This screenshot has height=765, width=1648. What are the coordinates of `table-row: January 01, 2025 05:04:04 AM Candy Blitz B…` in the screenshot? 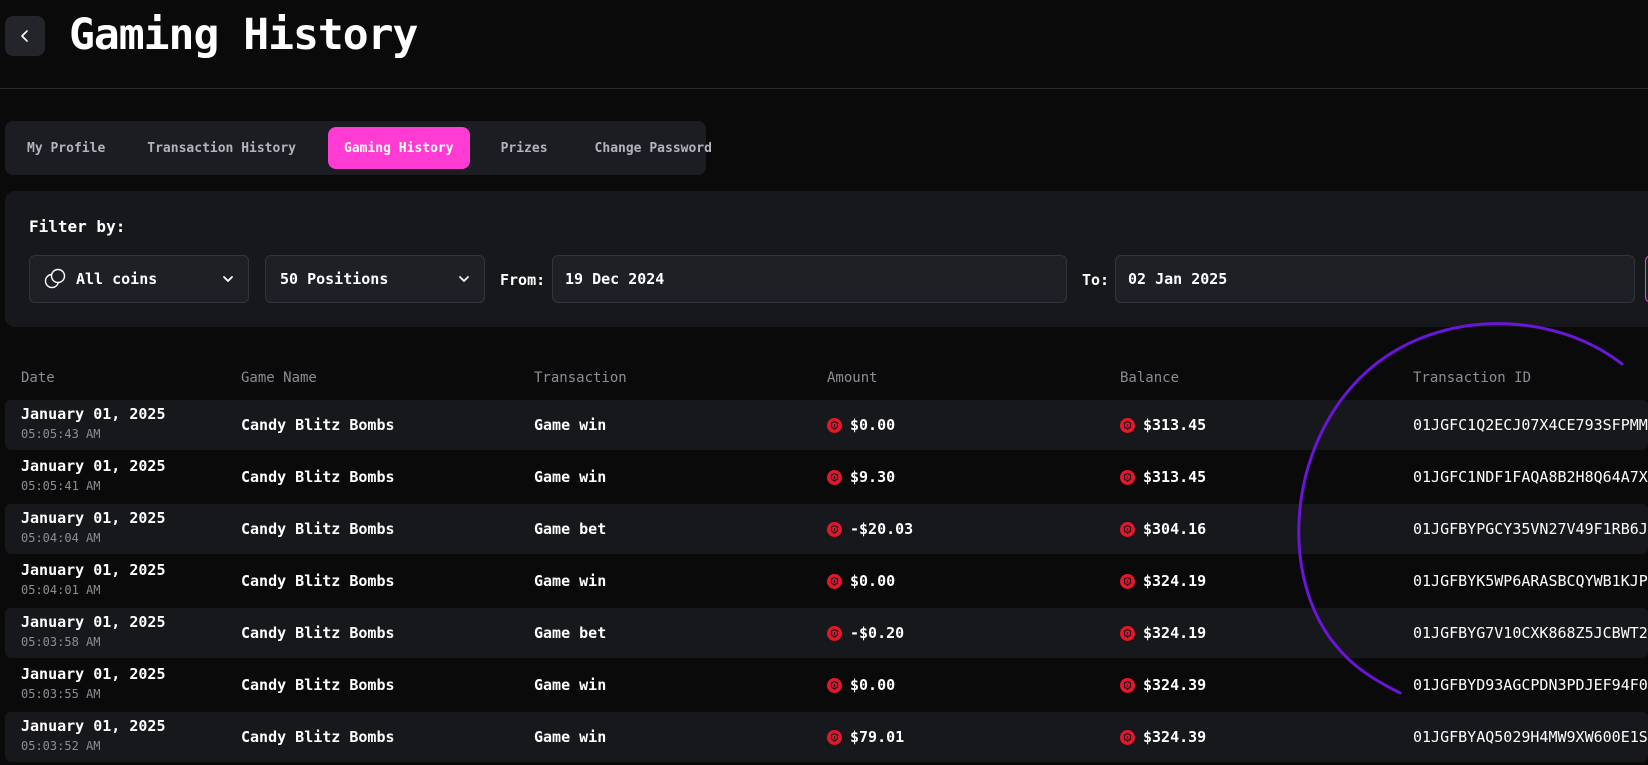 It's located at (826, 529).